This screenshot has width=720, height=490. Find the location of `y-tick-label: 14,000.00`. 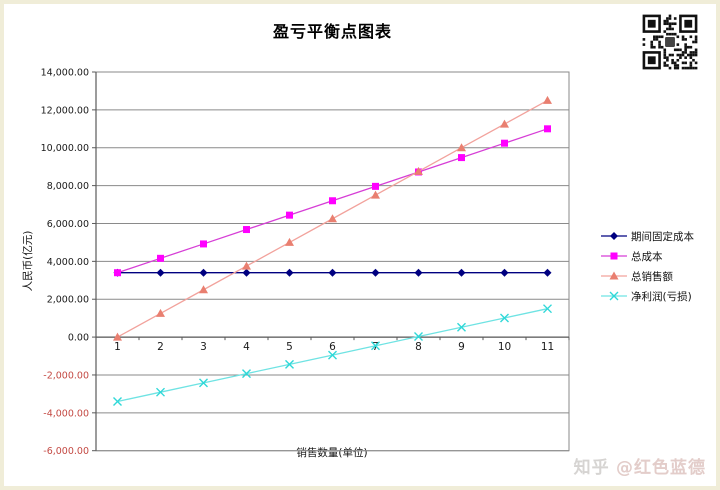

y-tick-label: 14,000.00 is located at coordinates (65, 73).